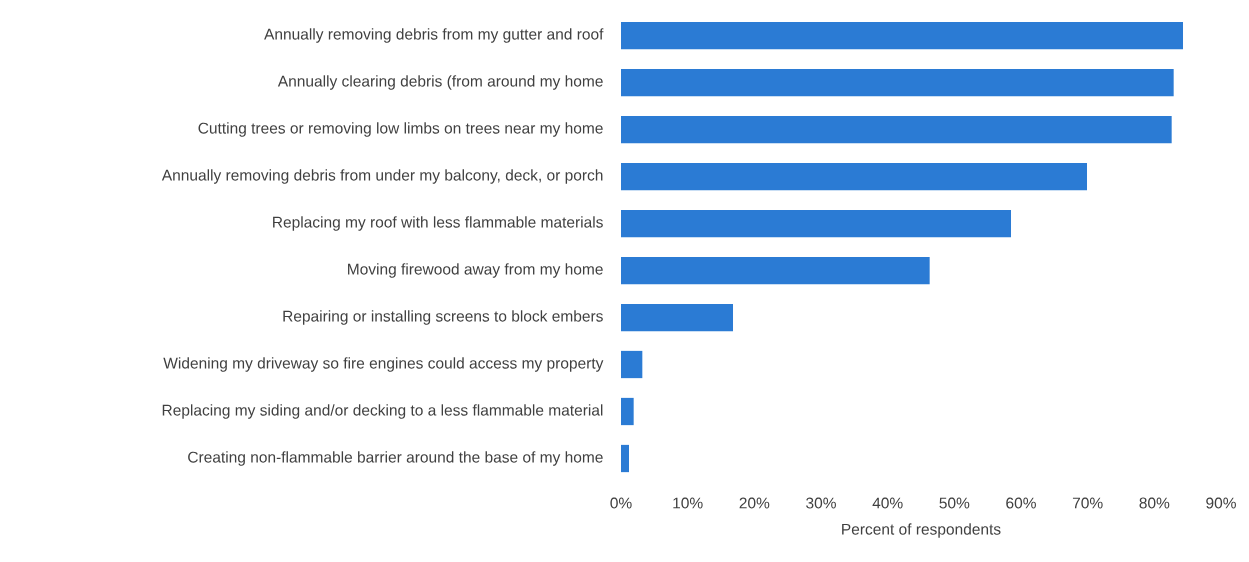 This screenshot has height=562, width=1249. Describe the element at coordinates (754, 503) in the screenshot. I see `x-tick-label: 20%` at that location.